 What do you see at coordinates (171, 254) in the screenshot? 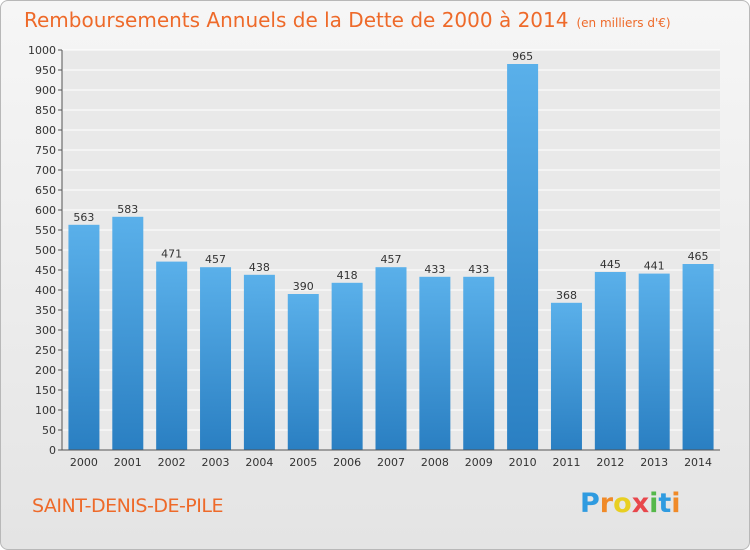
I see `bar-value-label: 471` at bounding box center [171, 254].